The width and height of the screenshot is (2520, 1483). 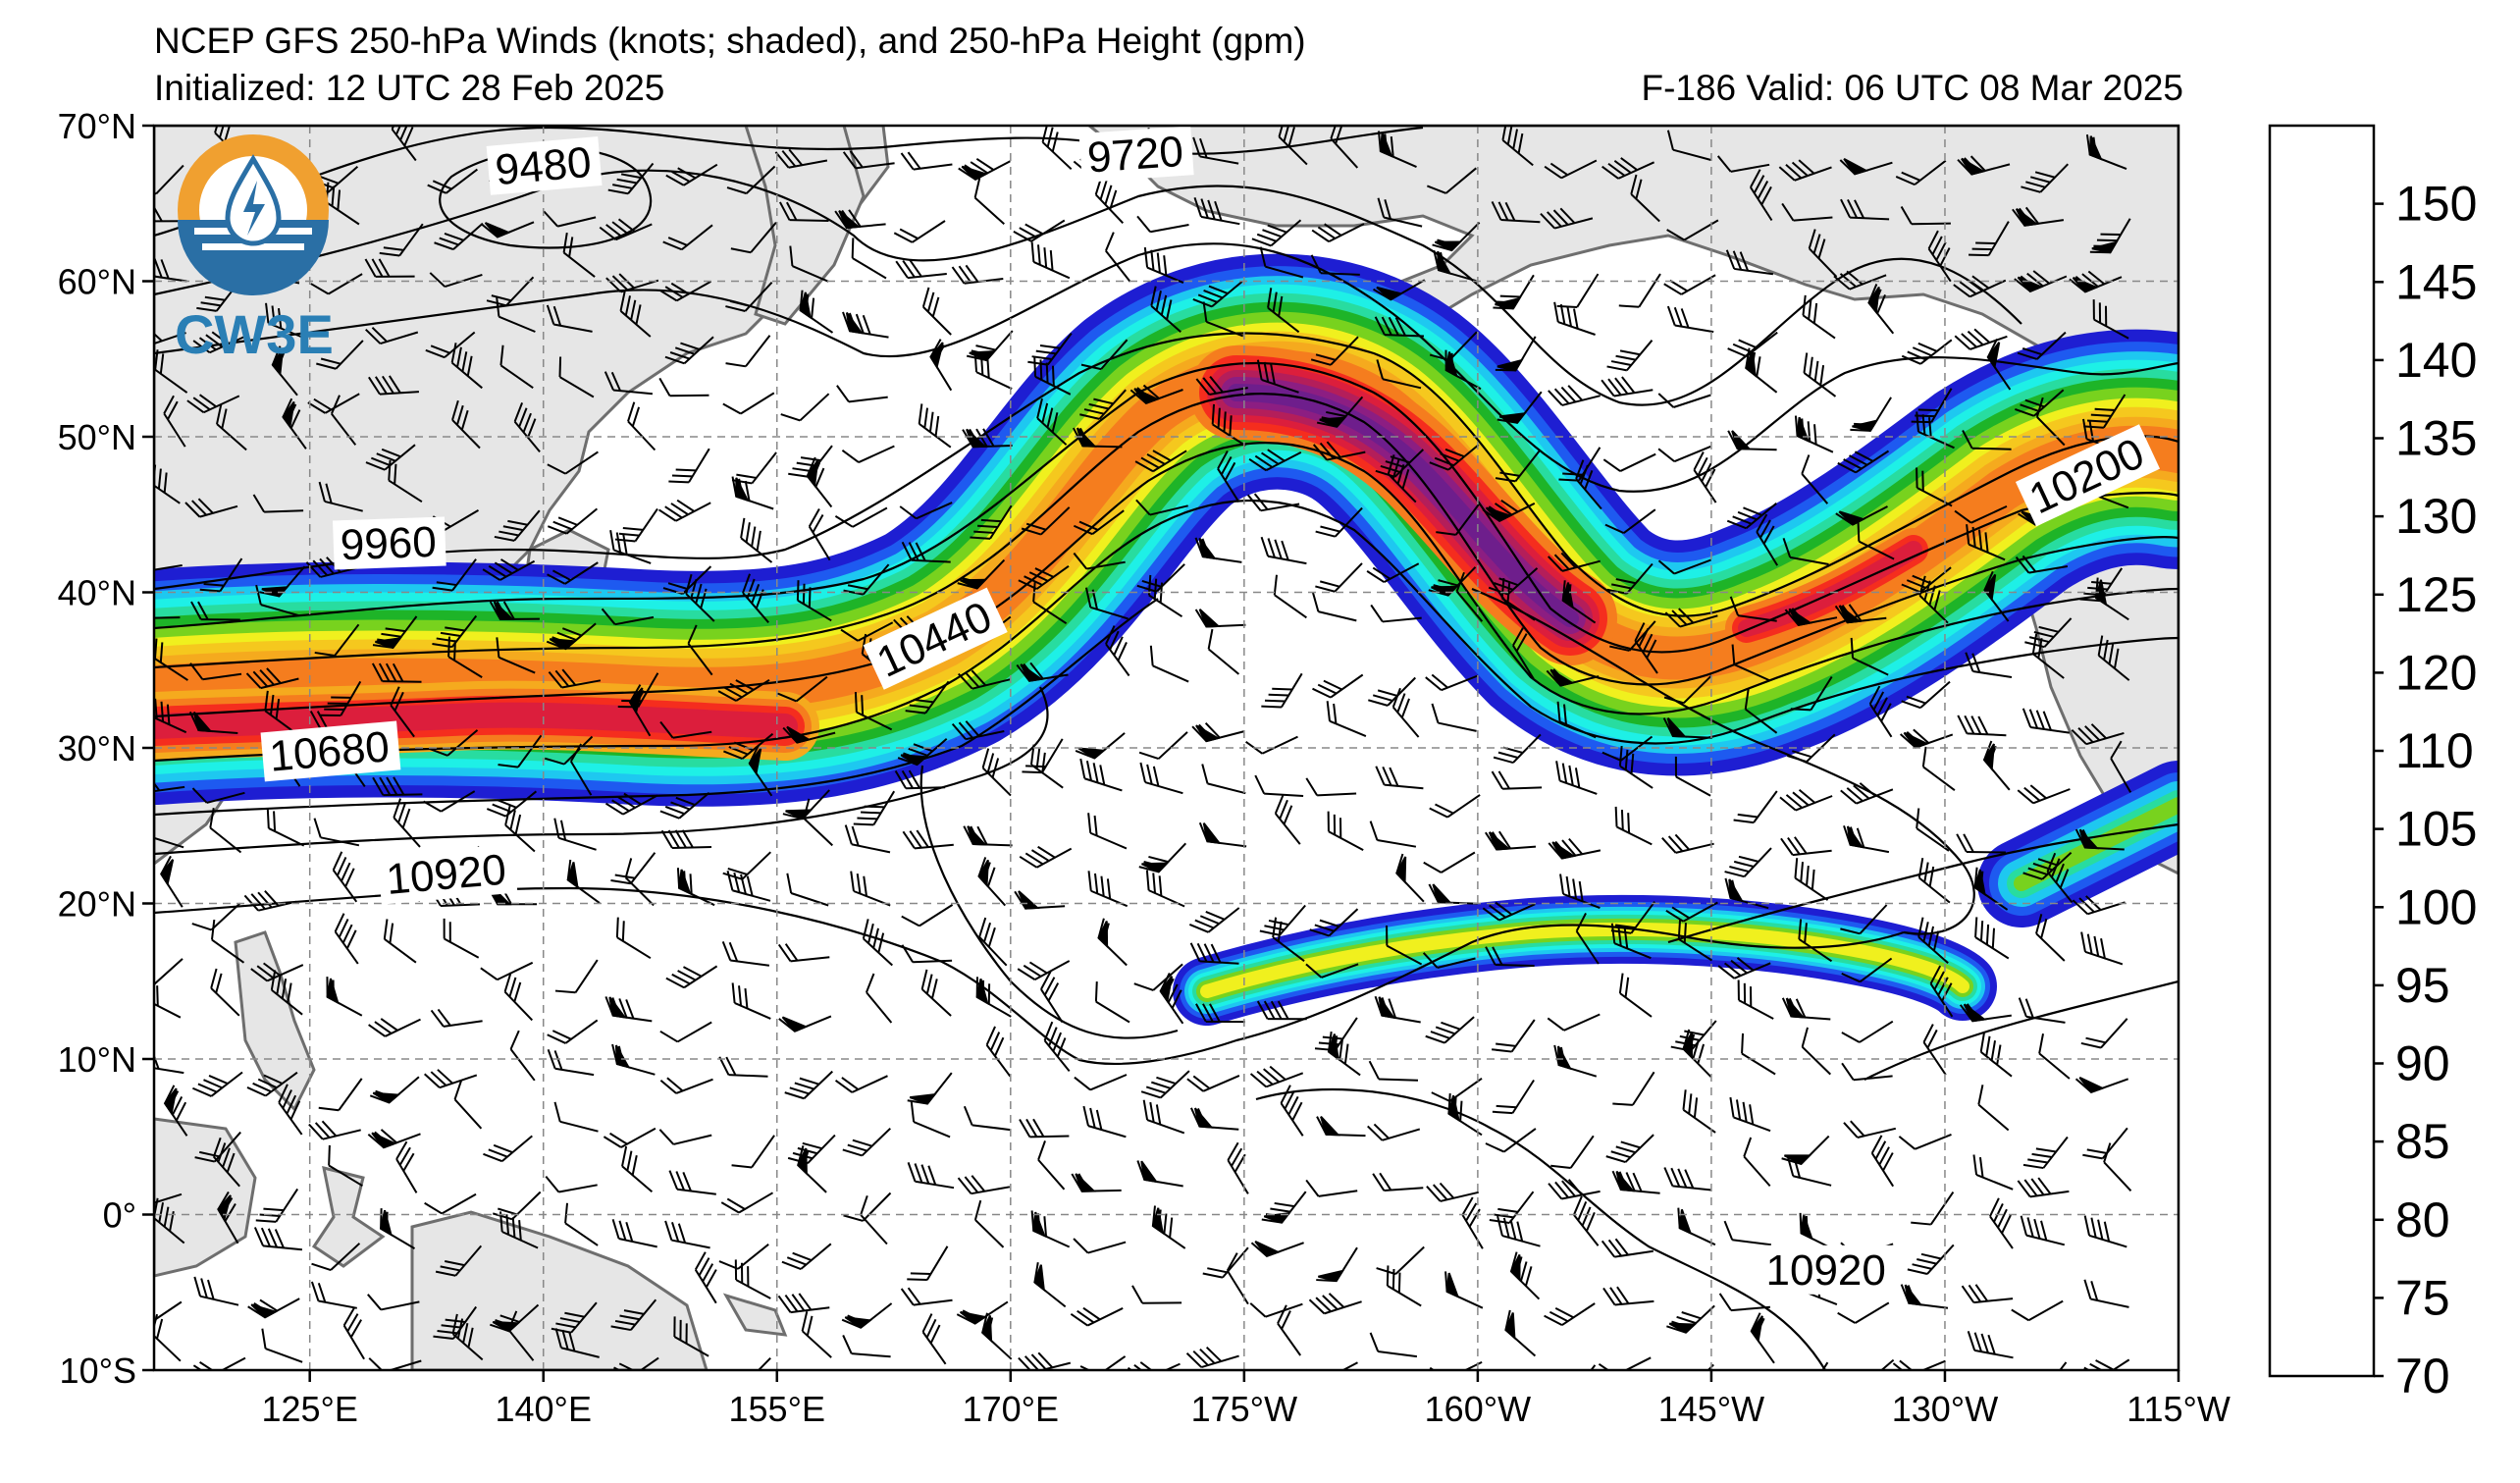 What do you see at coordinates (476, 721) in the screenshot?
I see `jet-core-west` at bounding box center [476, 721].